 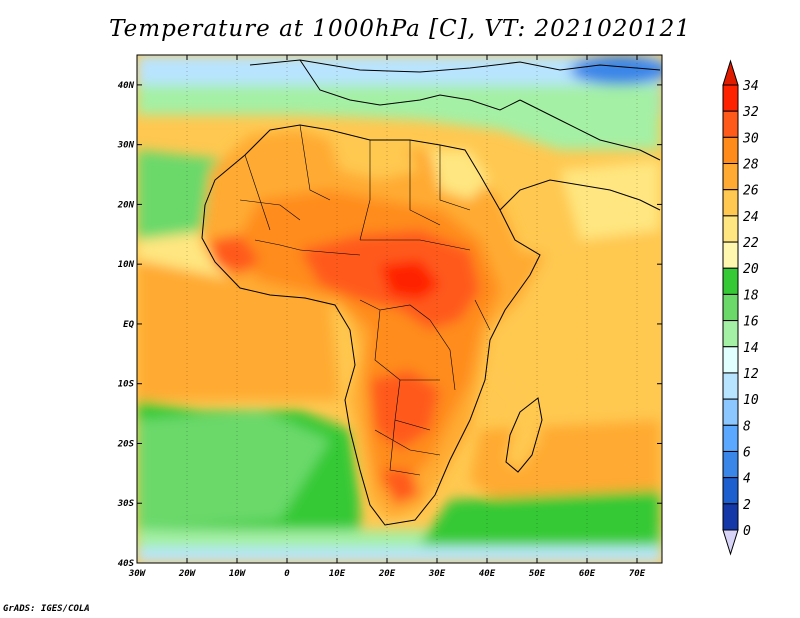 What do you see at coordinates (751, 269) in the screenshot?
I see `colorbar-label: 20` at bounding box center [751, 269].